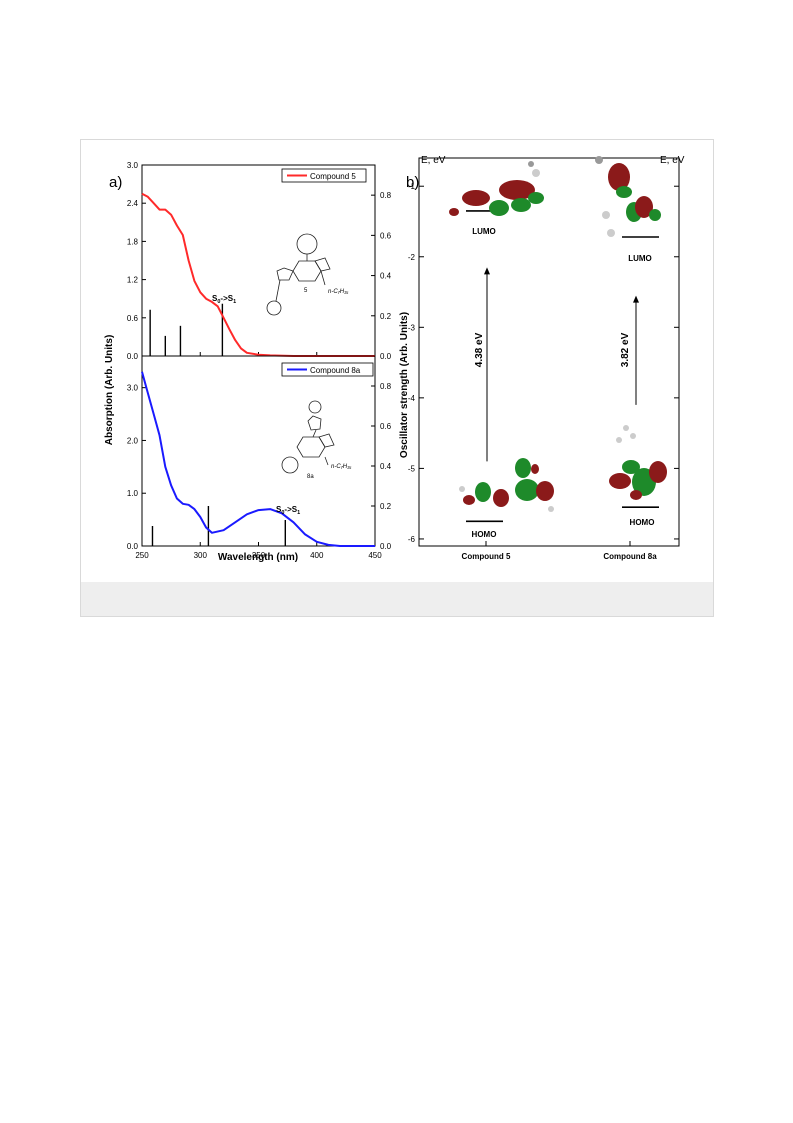 The image size is (793, 1123). I want to click on b-category-compound-5: Compound 5, so click(486, 556).